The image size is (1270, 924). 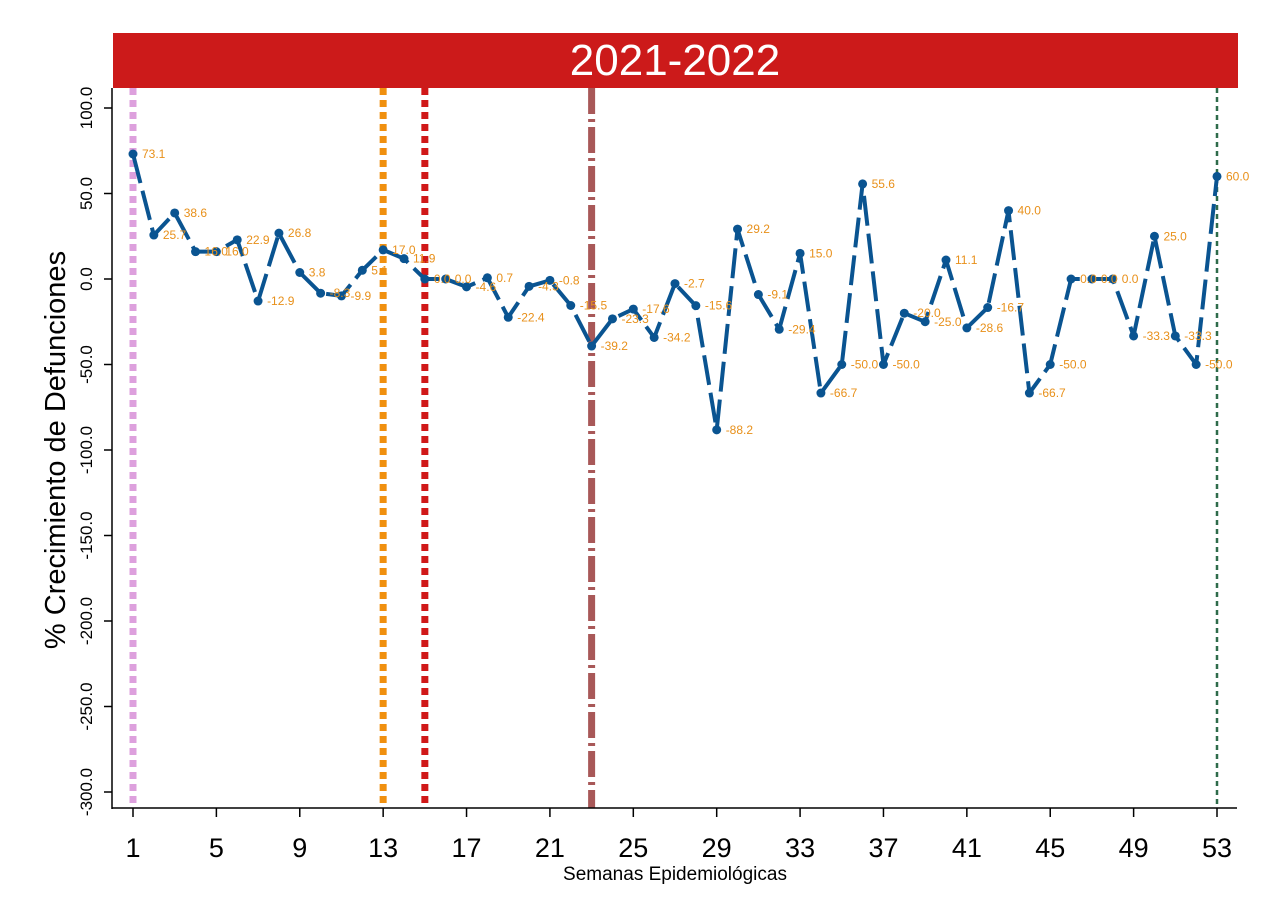 I want to click on data-label: -0.8, so click(x=569, y=280).